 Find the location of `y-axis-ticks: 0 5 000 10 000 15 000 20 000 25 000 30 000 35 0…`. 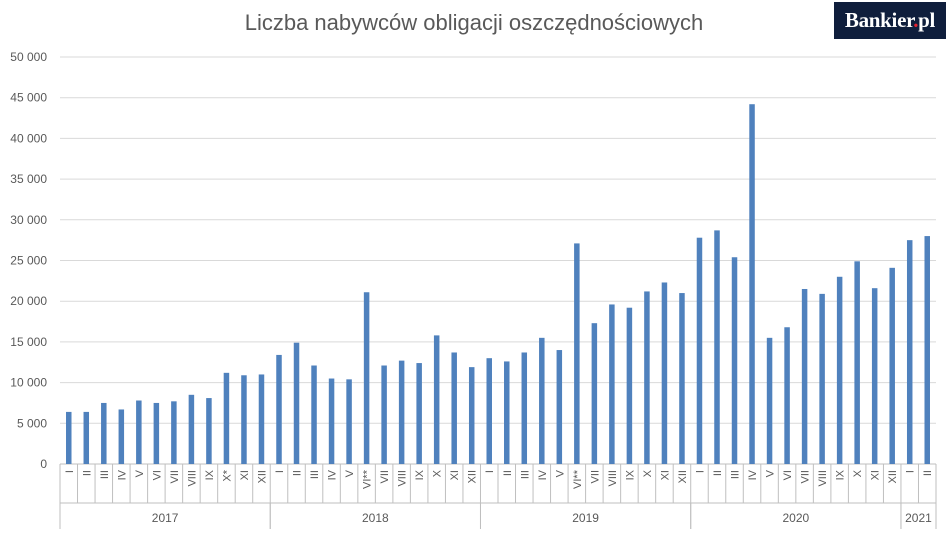

y-axis-ticks: 0 5 000 10 000 15 000 20 000 25 000 30 000 35 0… is located at coordinates (28, 260).